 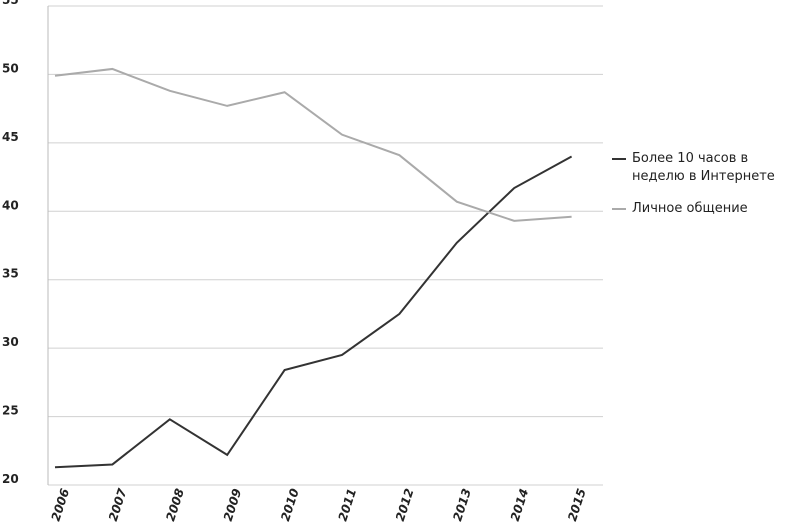 I want to click on y-tick-label: 20, so click(x=10, y=479).